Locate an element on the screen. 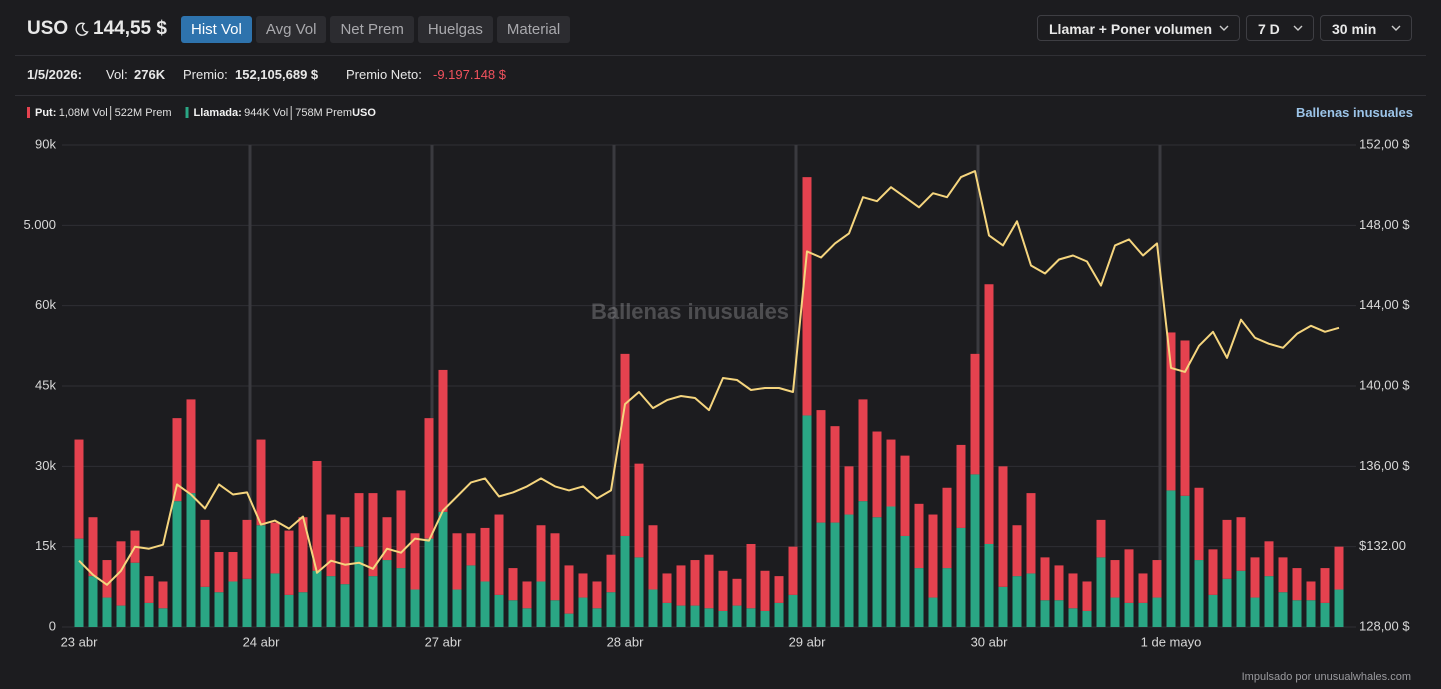 This screenshot has height=689, width=1441. watermark: Ballenas inusuales is located at coordinates (690, 311).